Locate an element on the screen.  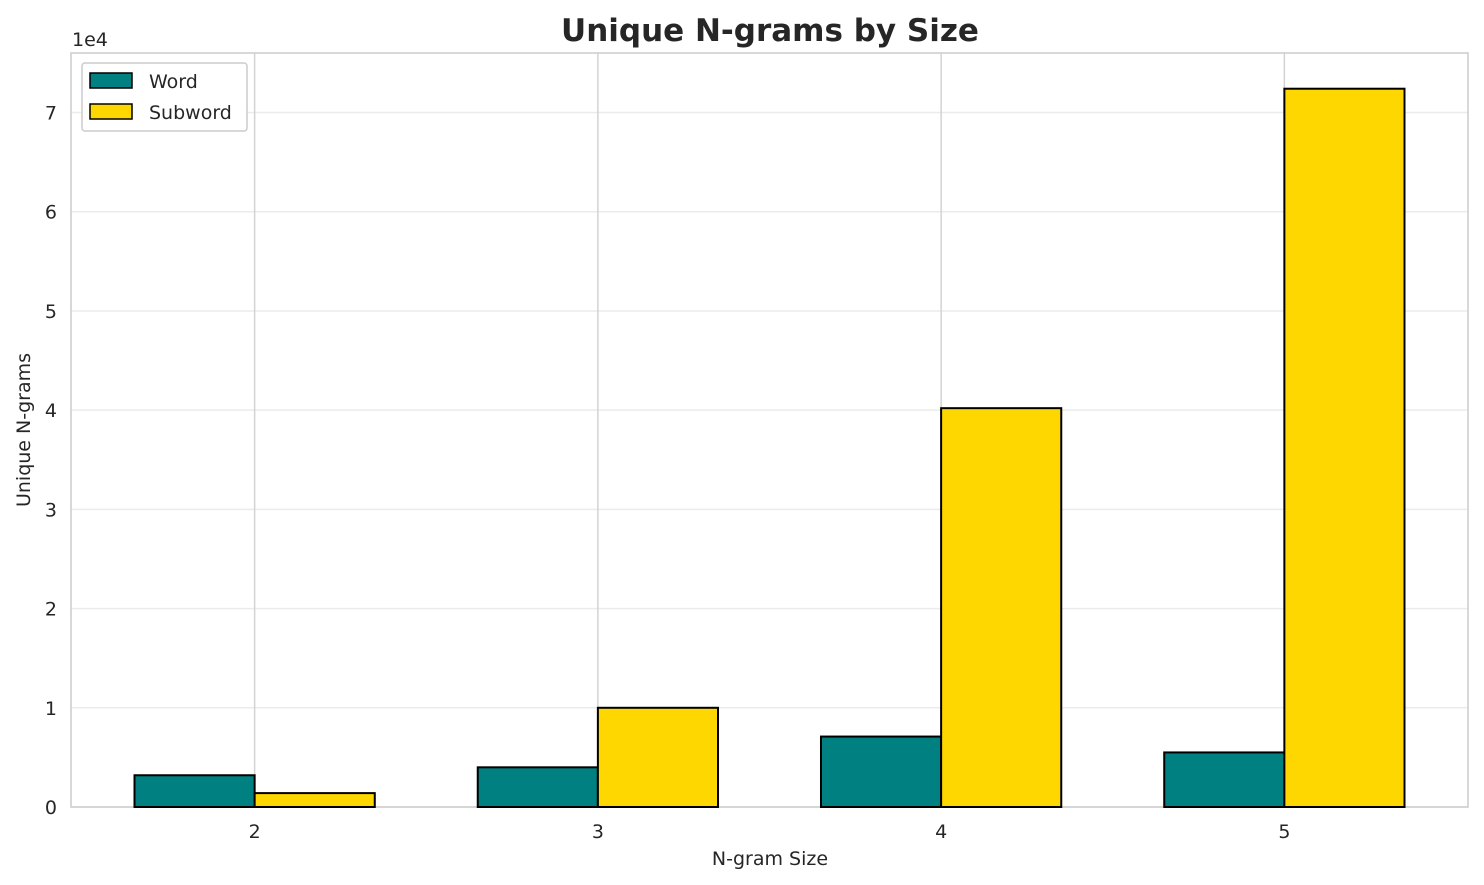
y-axis-offset-label: 1e4 is located at coordinates (90, 40).